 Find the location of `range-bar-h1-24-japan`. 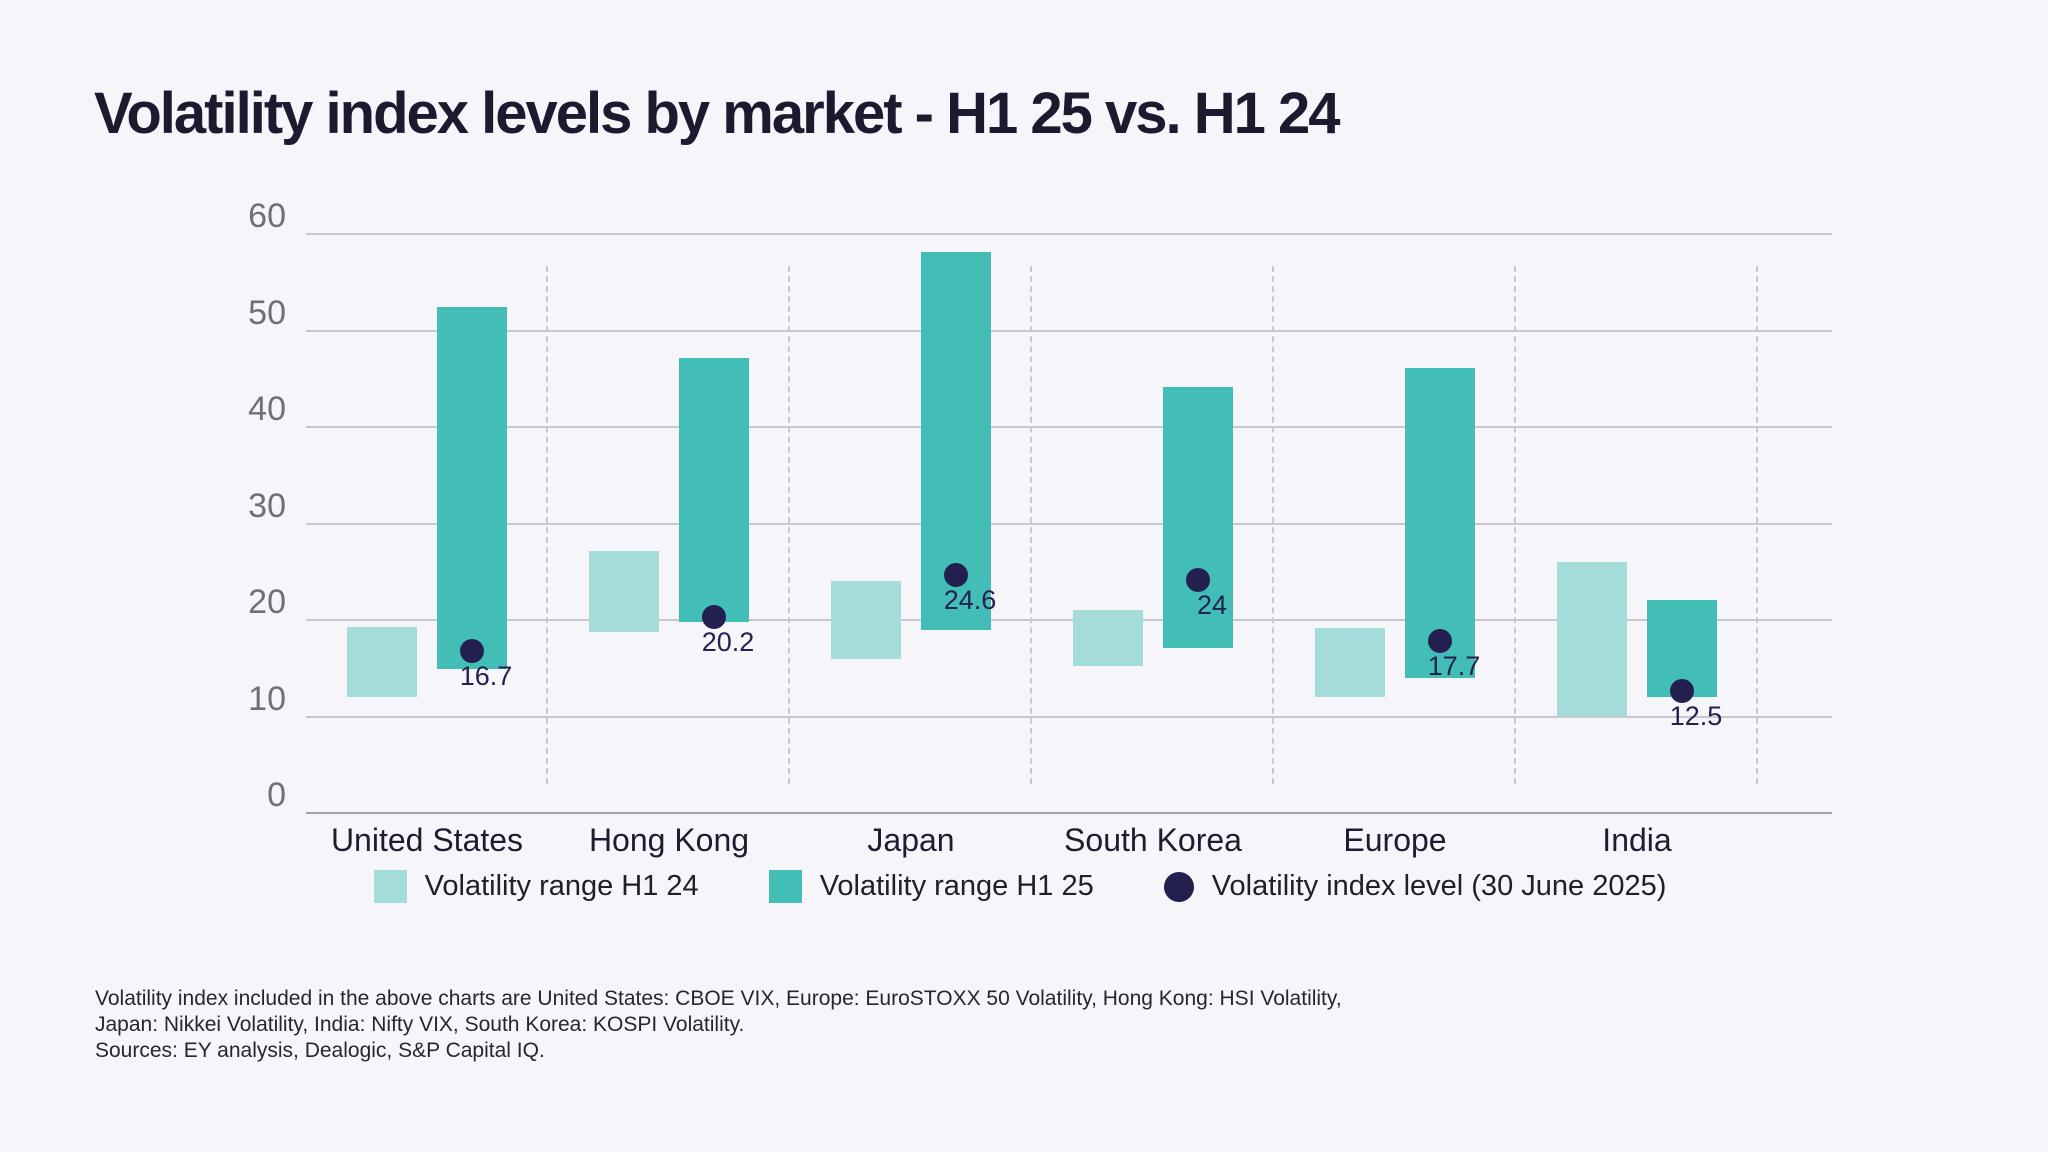

range-bar-h1-24-japan is located at coordinates (866, 620).